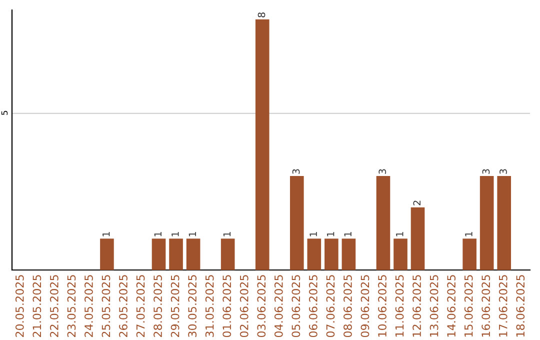 The height and width of the screenshot is (340, 540). What do you see at coordinates (123, 306) in the screenshot?
I see `x-tick-label: 26.05.2025` at bounding box center [123, 306].